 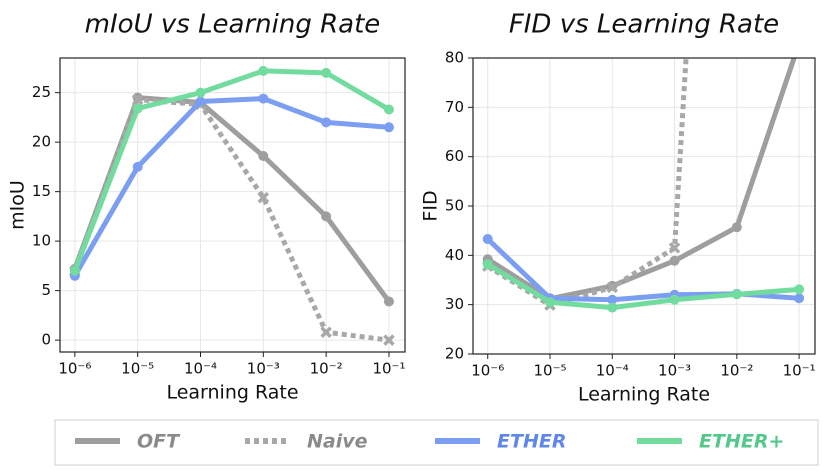 What do you see at coordinates (41, 92) in the screenshot?
I see `y-tick-label: 25` at bounding box center [41, 92].